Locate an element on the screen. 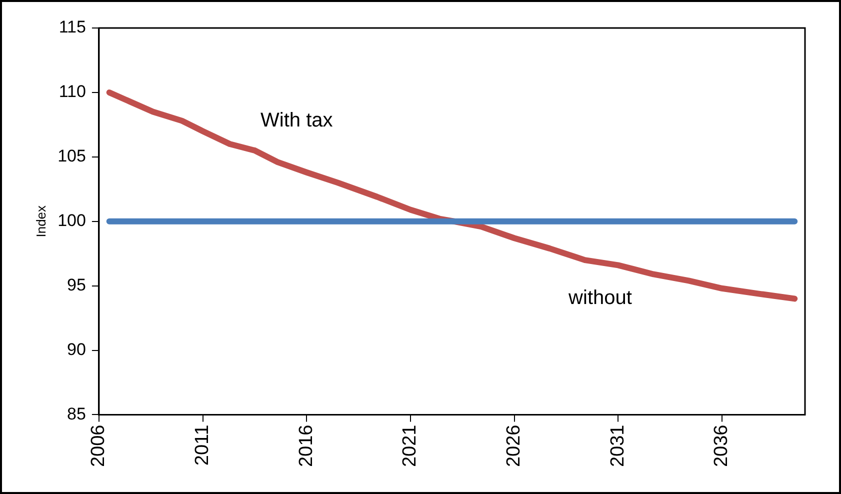  x-tick-label: 2021 is located at coordinates (410, 446).